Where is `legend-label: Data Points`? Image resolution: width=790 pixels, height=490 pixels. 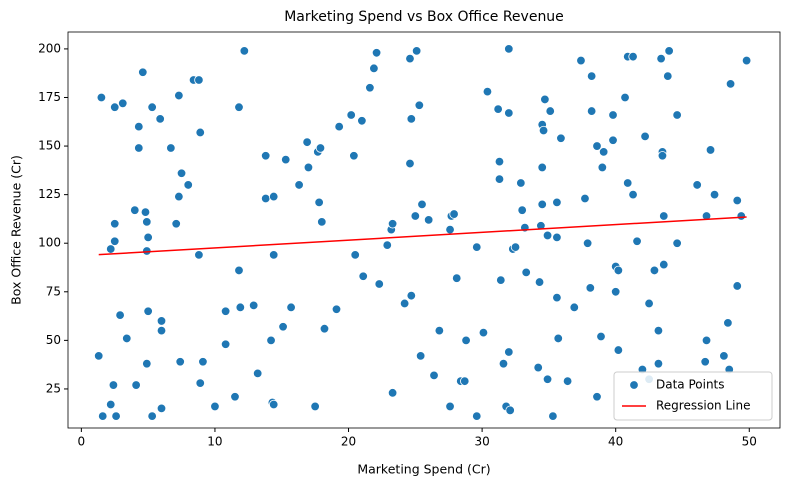 legend-label: Data Points is located at coordinates (690, 385).